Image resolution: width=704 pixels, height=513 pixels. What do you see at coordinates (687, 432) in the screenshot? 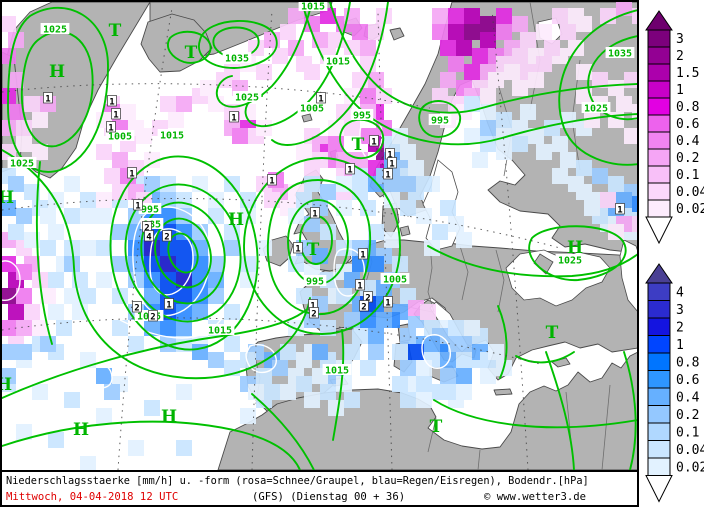
I see `scale-tick-label: 0.1` at bounding box center [687, 432].